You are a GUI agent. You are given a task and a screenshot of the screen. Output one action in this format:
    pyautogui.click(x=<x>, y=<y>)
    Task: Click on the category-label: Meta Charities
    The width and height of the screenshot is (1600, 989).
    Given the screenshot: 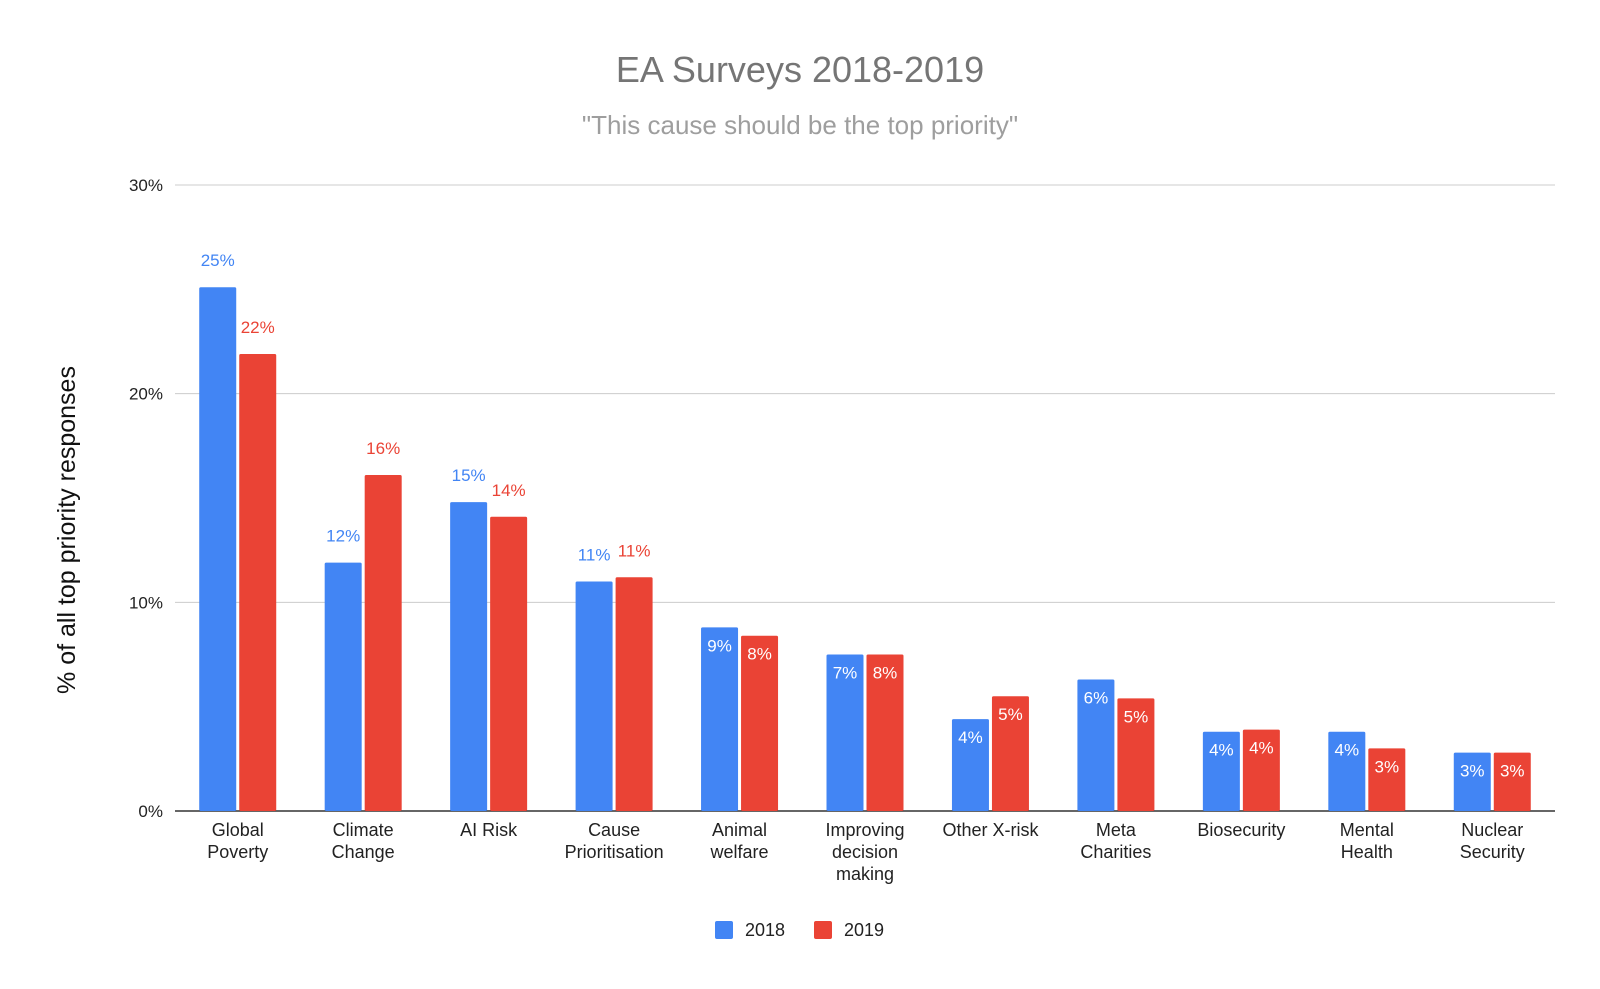 What is the action you would take?
    pyautogui.click(x=1115, y=841)
    